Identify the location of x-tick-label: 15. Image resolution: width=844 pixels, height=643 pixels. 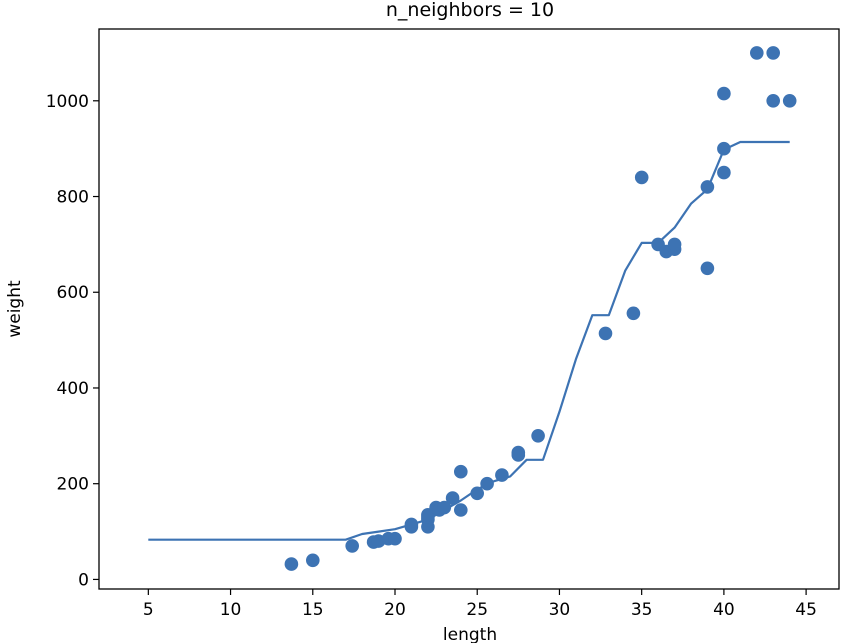
(313, 610).